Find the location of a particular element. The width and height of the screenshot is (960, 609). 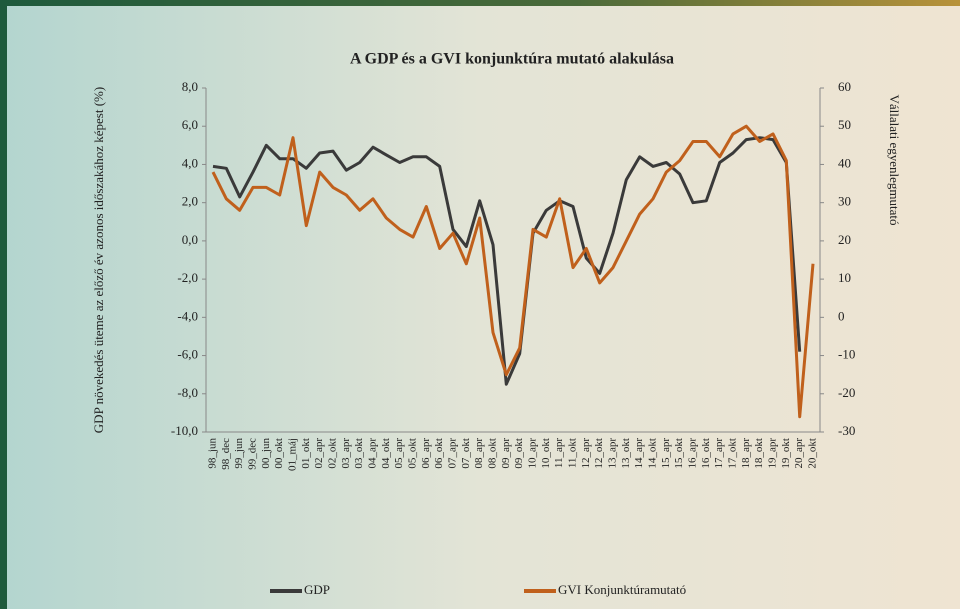

x-tick-label: 08_apr is located at coordinates (479, 453).